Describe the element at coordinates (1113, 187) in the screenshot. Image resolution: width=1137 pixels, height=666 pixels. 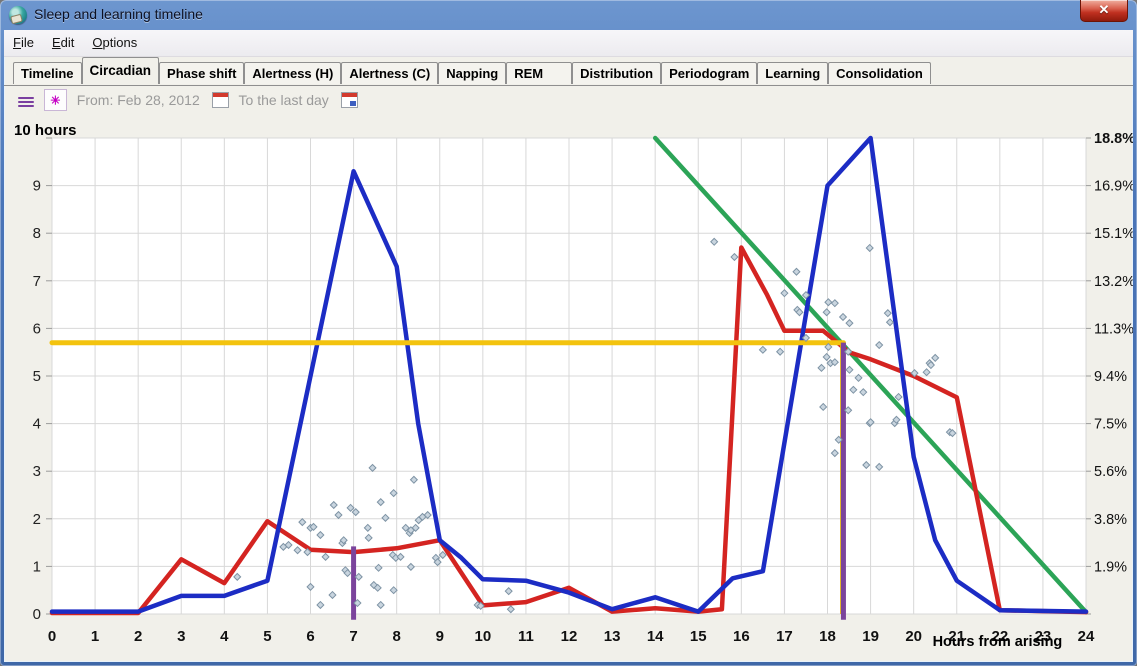
I see `y-right-tick-label: 16.9%` at that location.